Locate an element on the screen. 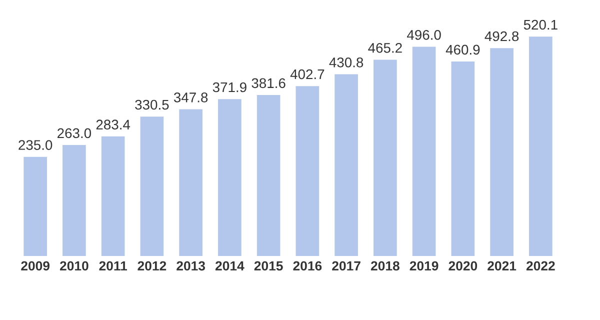 The image size is (600, 320). data-label: 520.1 is located at coordinates (541, 25).